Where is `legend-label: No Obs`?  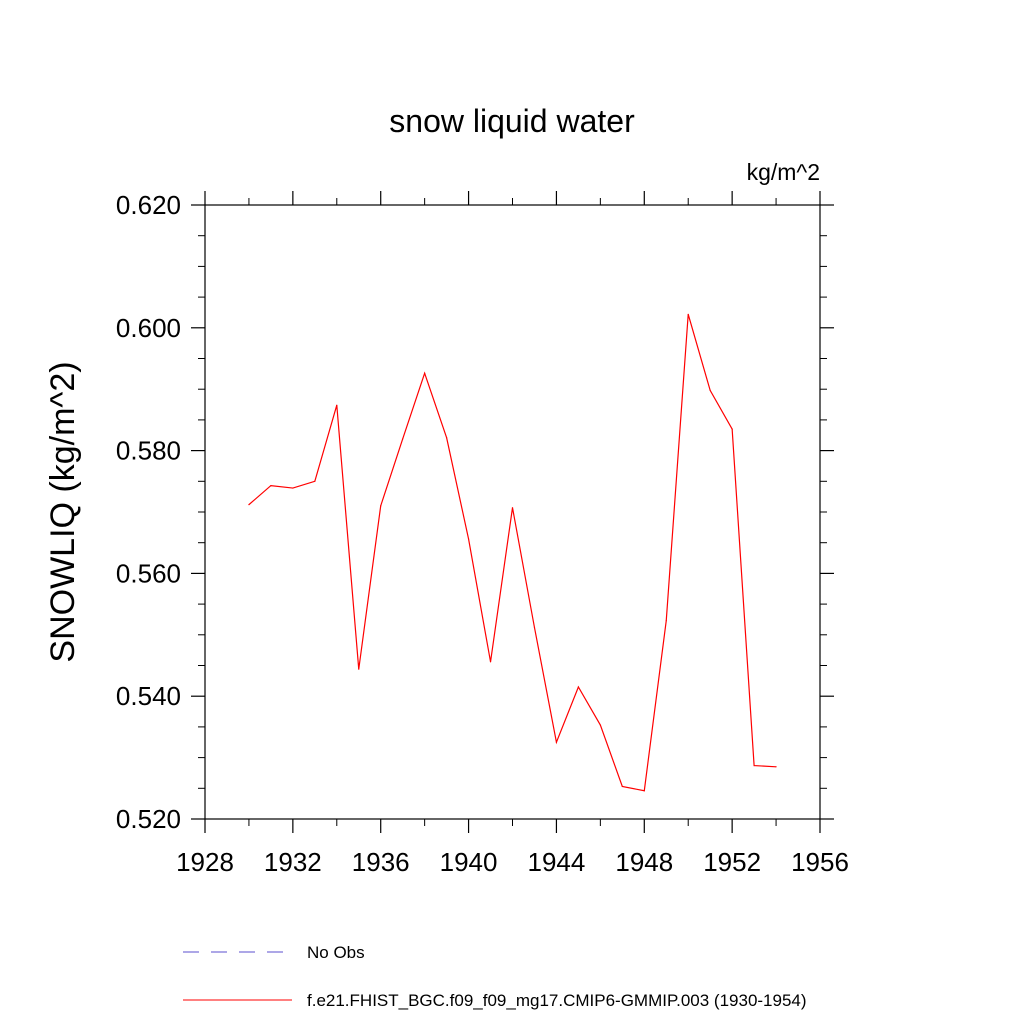 legend-label: No Obs is located at coordinates (336, 952).